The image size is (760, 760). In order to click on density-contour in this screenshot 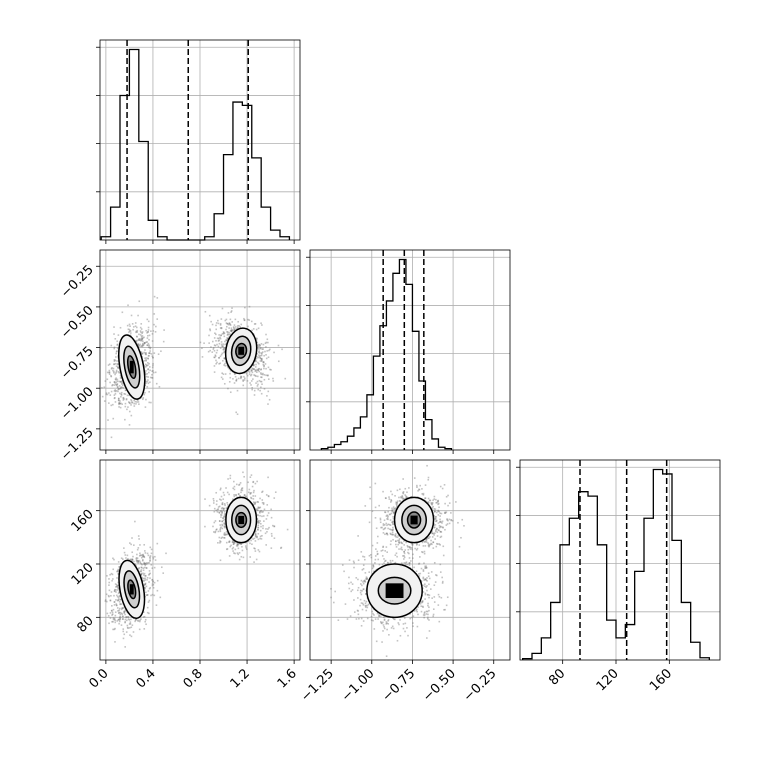, I will do `click(241, 520)`.